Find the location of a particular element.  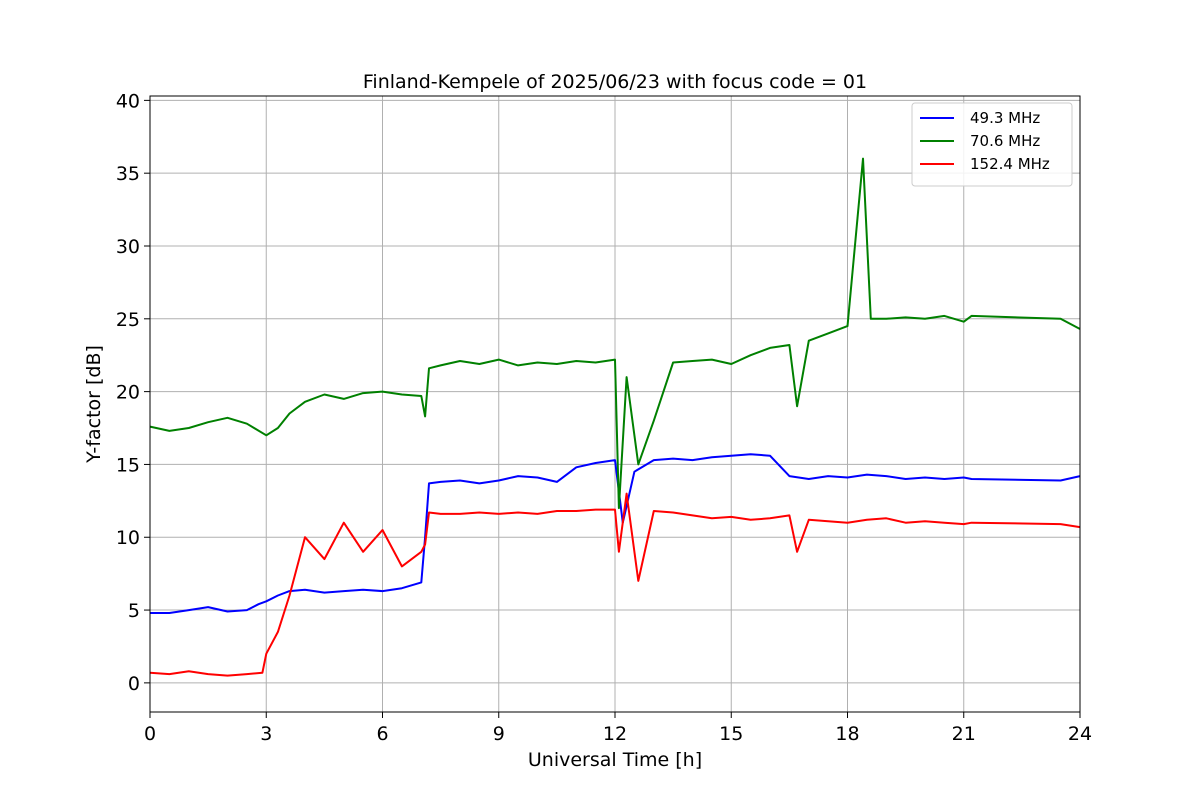

x-tick-label: 6 is located at coordinates (382, 734).